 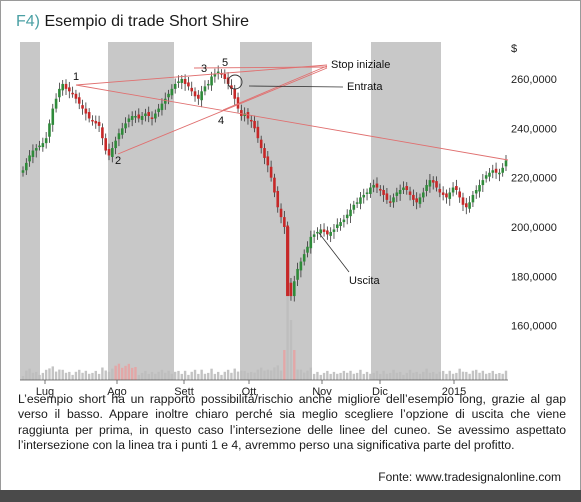 I want to click on y-tick-label: 220,0000, so click(x=534, y=179).